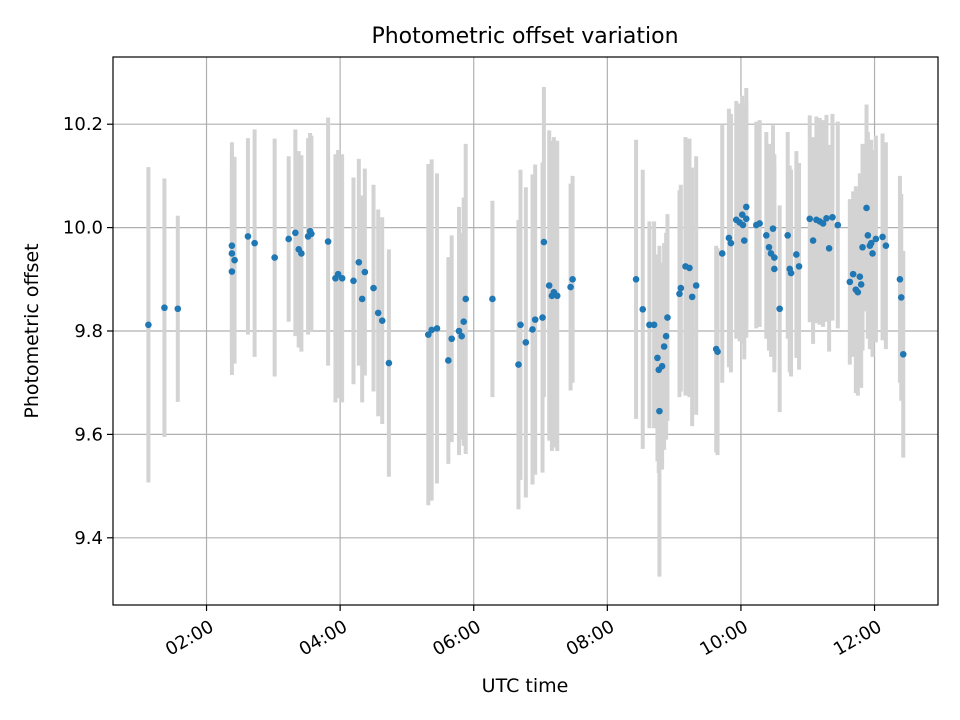 This screenshot has height=720, width=960. What do you see at coordinates (525, 686) in the screenshot?
I see `x-axis-label: UTC time` at bounding box center [525, 686].